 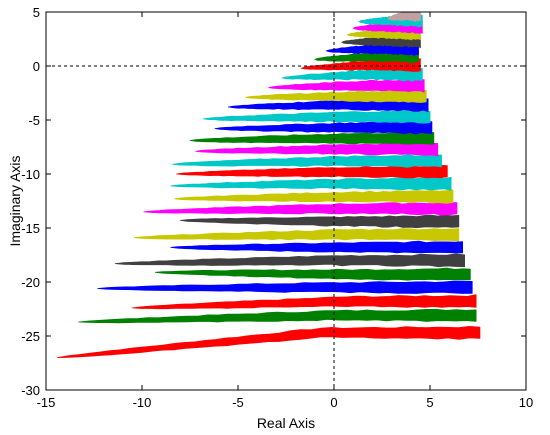 I want to click on x-tick-label: -10, so click(x=142, y=402).